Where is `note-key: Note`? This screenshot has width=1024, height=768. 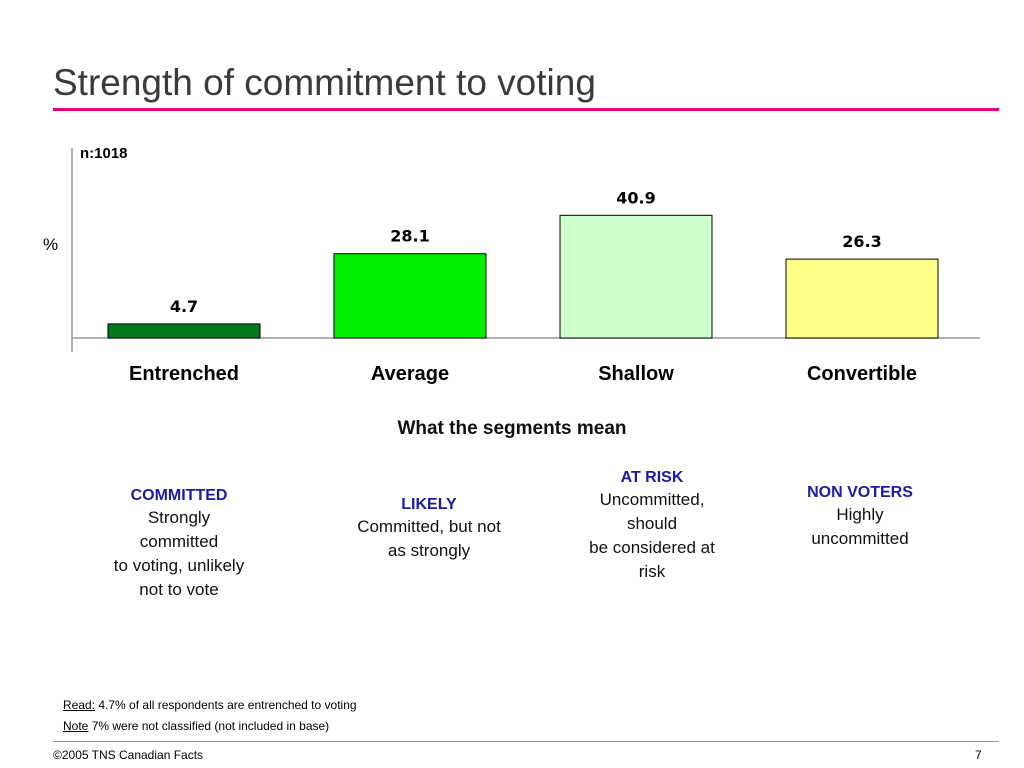 note-key: Note is located at coordinates (76, 726).